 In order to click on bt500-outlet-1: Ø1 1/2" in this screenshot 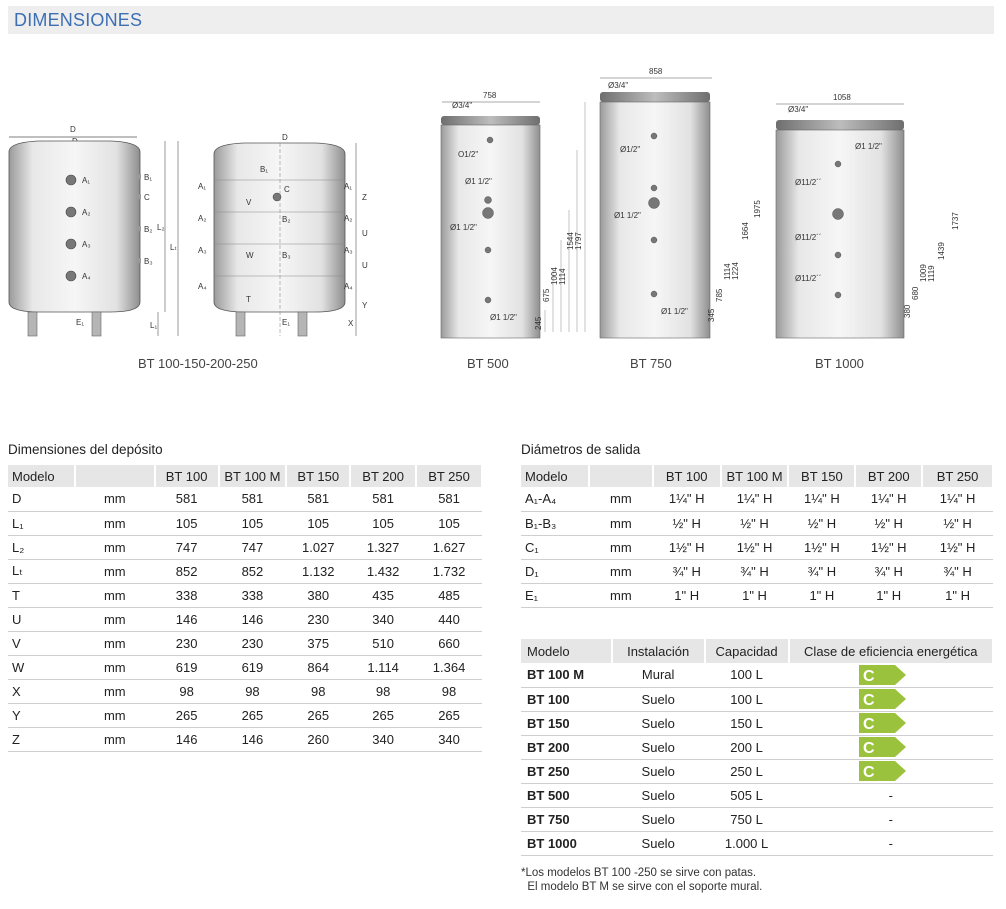, I will do `click(478, 181)`.